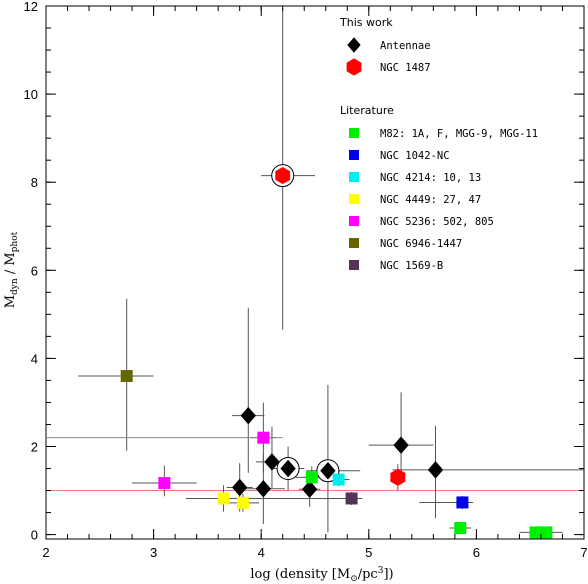 The image size is (588, 584). Describe the element at coordinates (405, 68) in the screenshot. I see `legend-label: NGC 1487` at that location.